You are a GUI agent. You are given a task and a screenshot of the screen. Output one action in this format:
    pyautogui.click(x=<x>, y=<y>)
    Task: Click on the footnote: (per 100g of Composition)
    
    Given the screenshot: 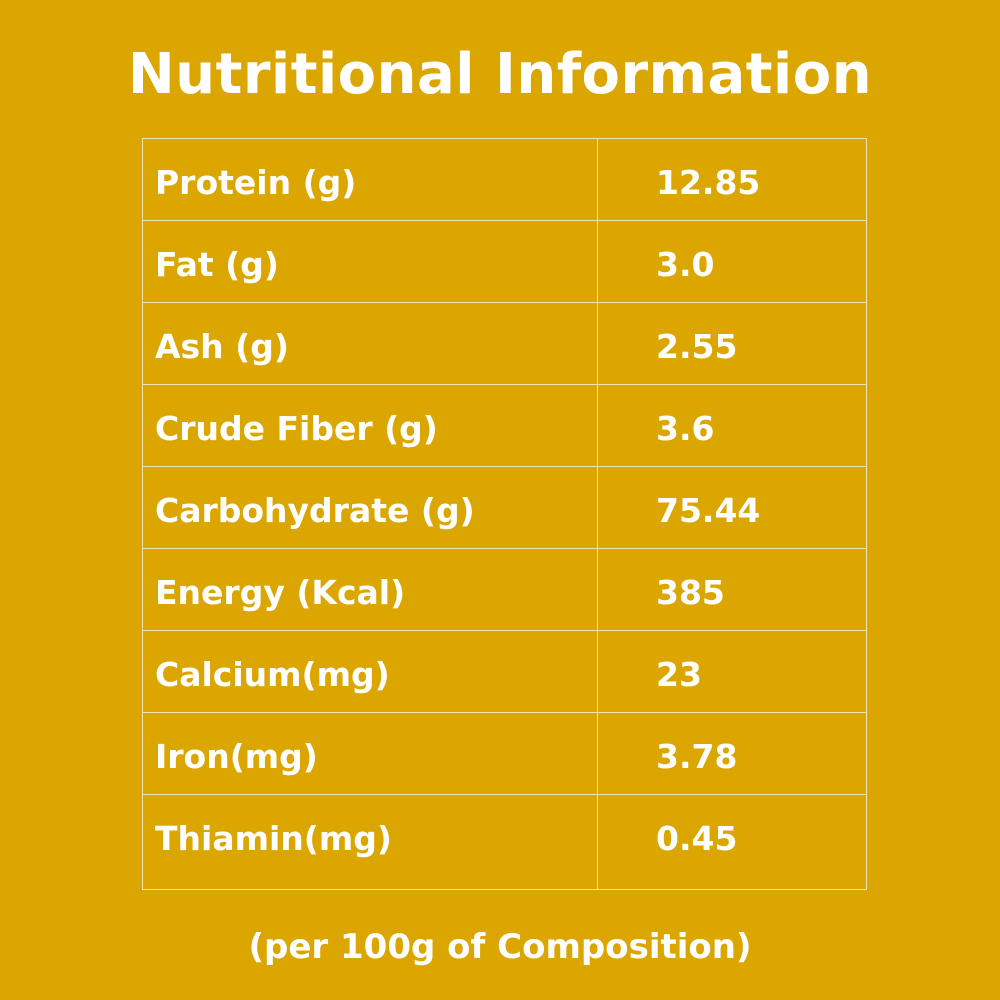 What is the action you would take?
    pyautogui.click(x=500, y=947)
    